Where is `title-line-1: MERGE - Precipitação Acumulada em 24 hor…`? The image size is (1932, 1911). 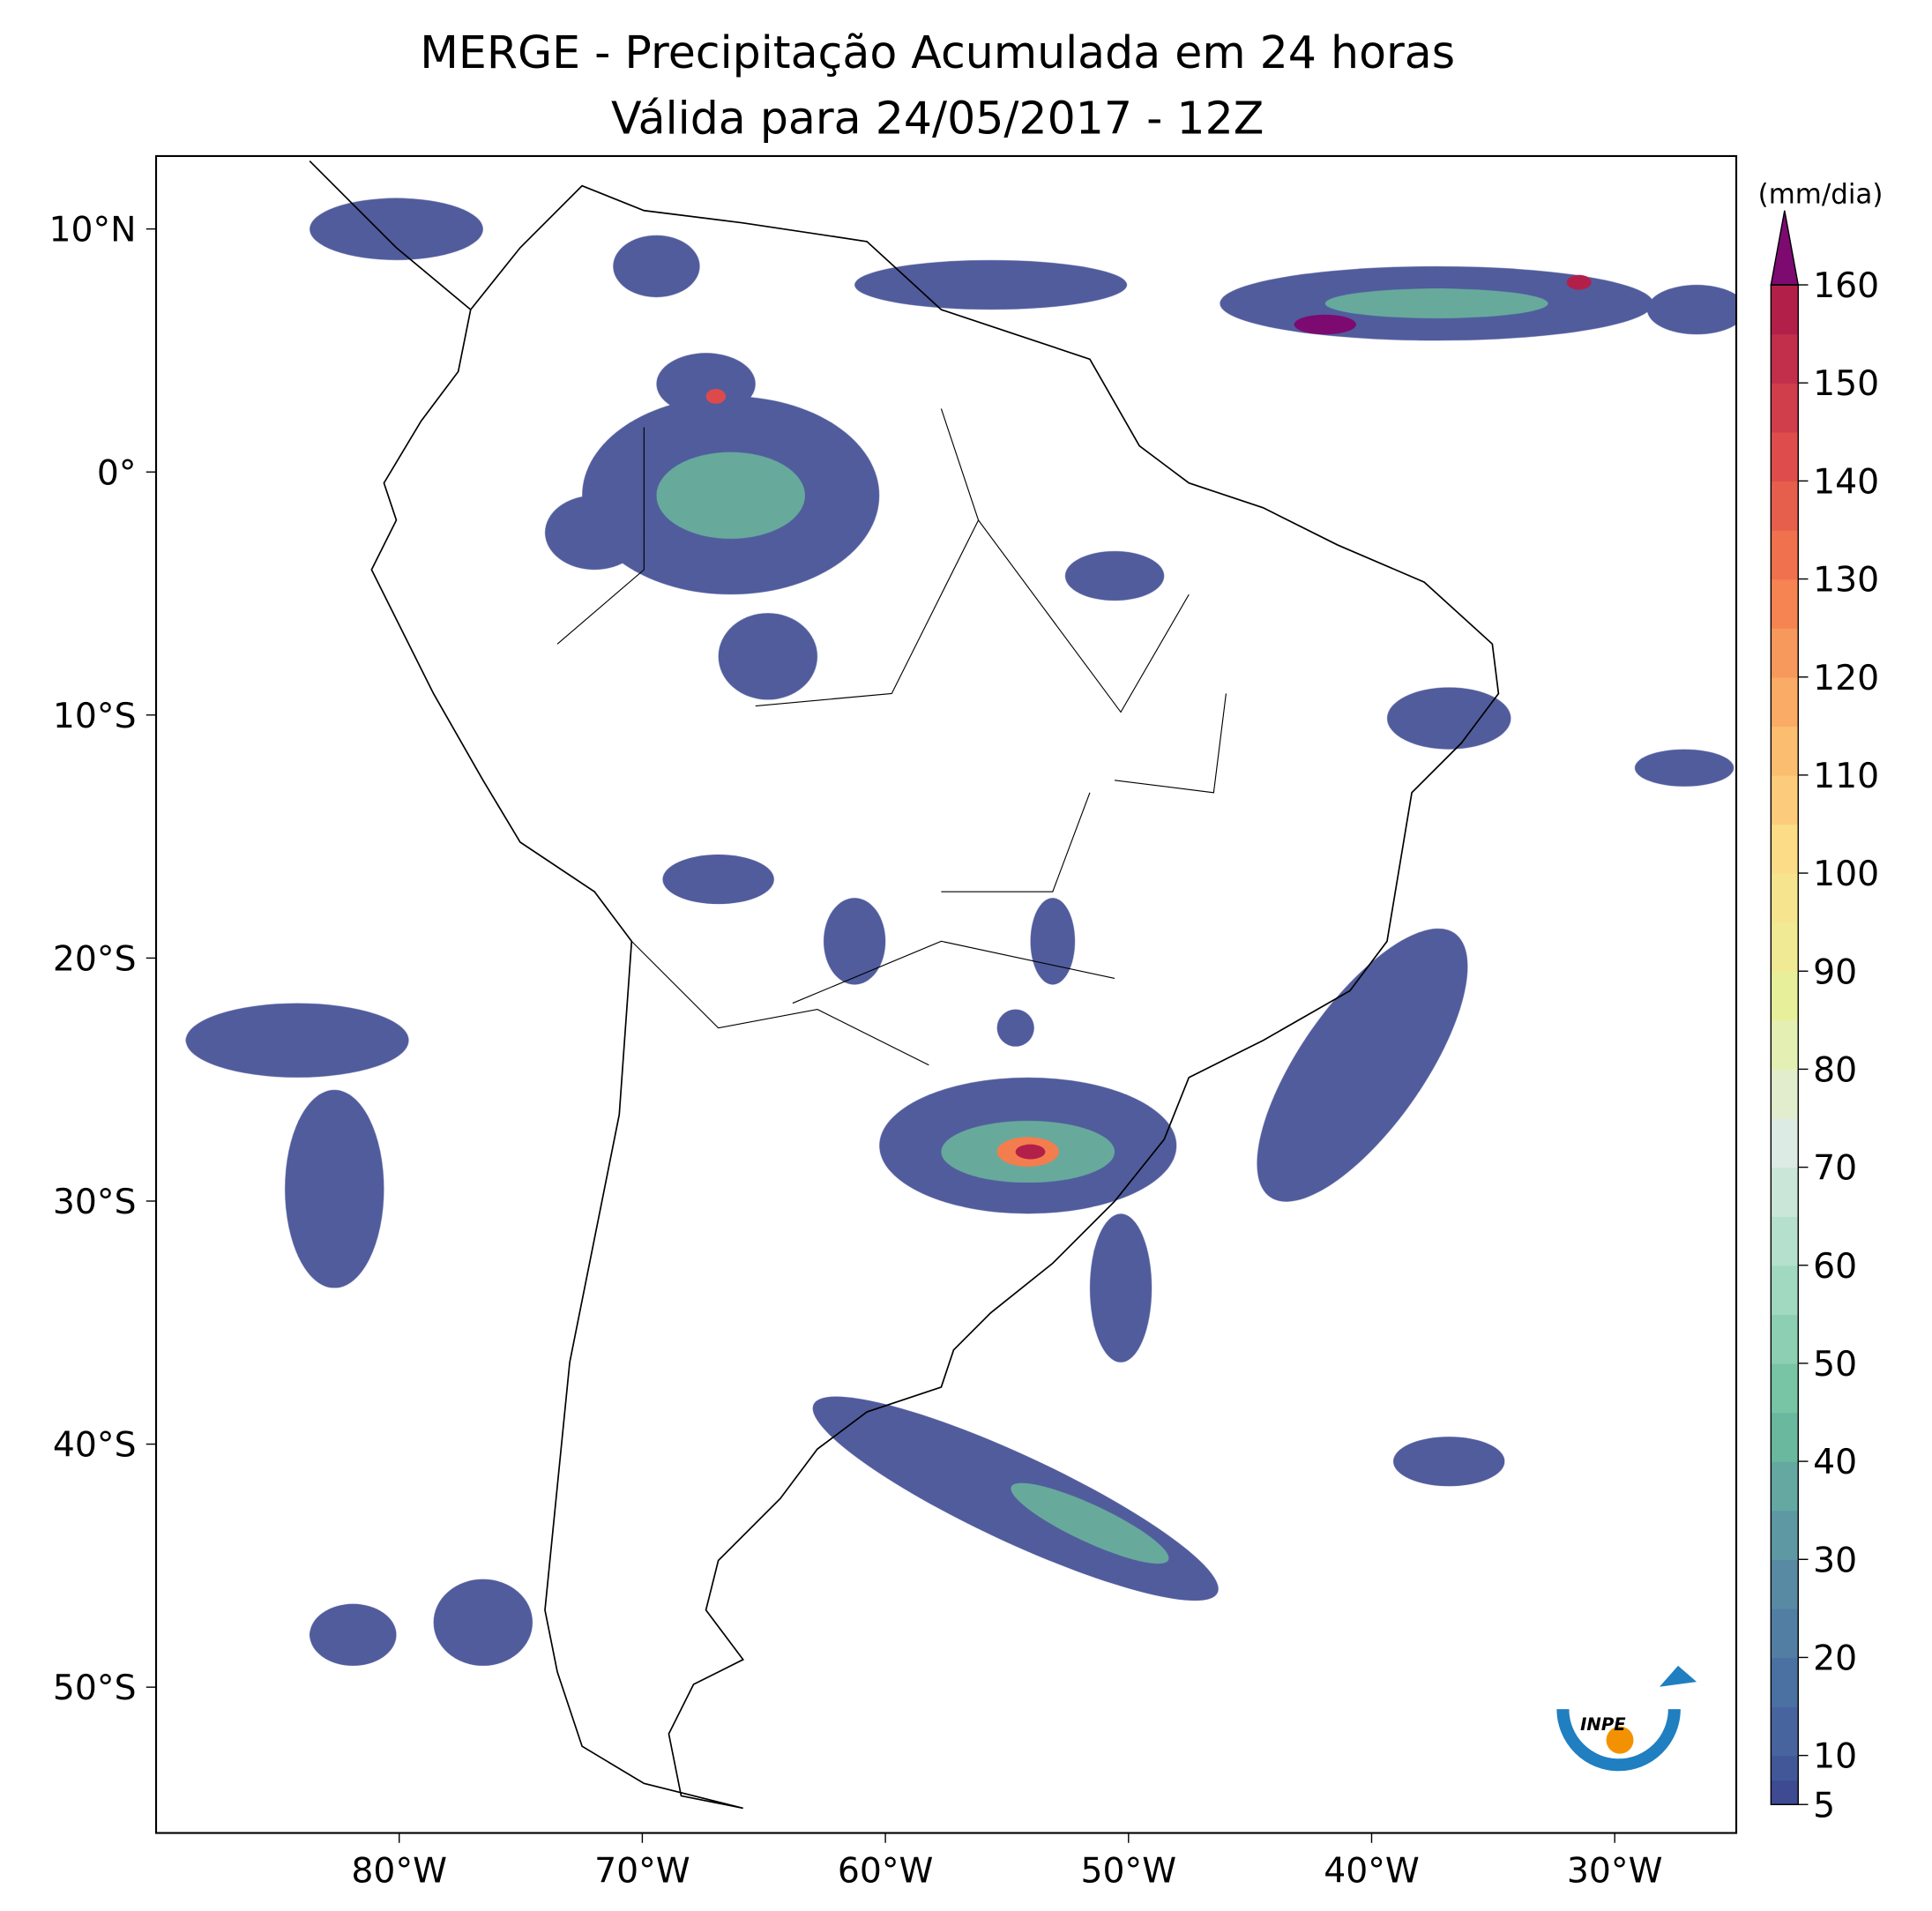 title-line-1: MERGE - Precipitação Acumulada em 24 hor… is located at coordinates (937, 52).